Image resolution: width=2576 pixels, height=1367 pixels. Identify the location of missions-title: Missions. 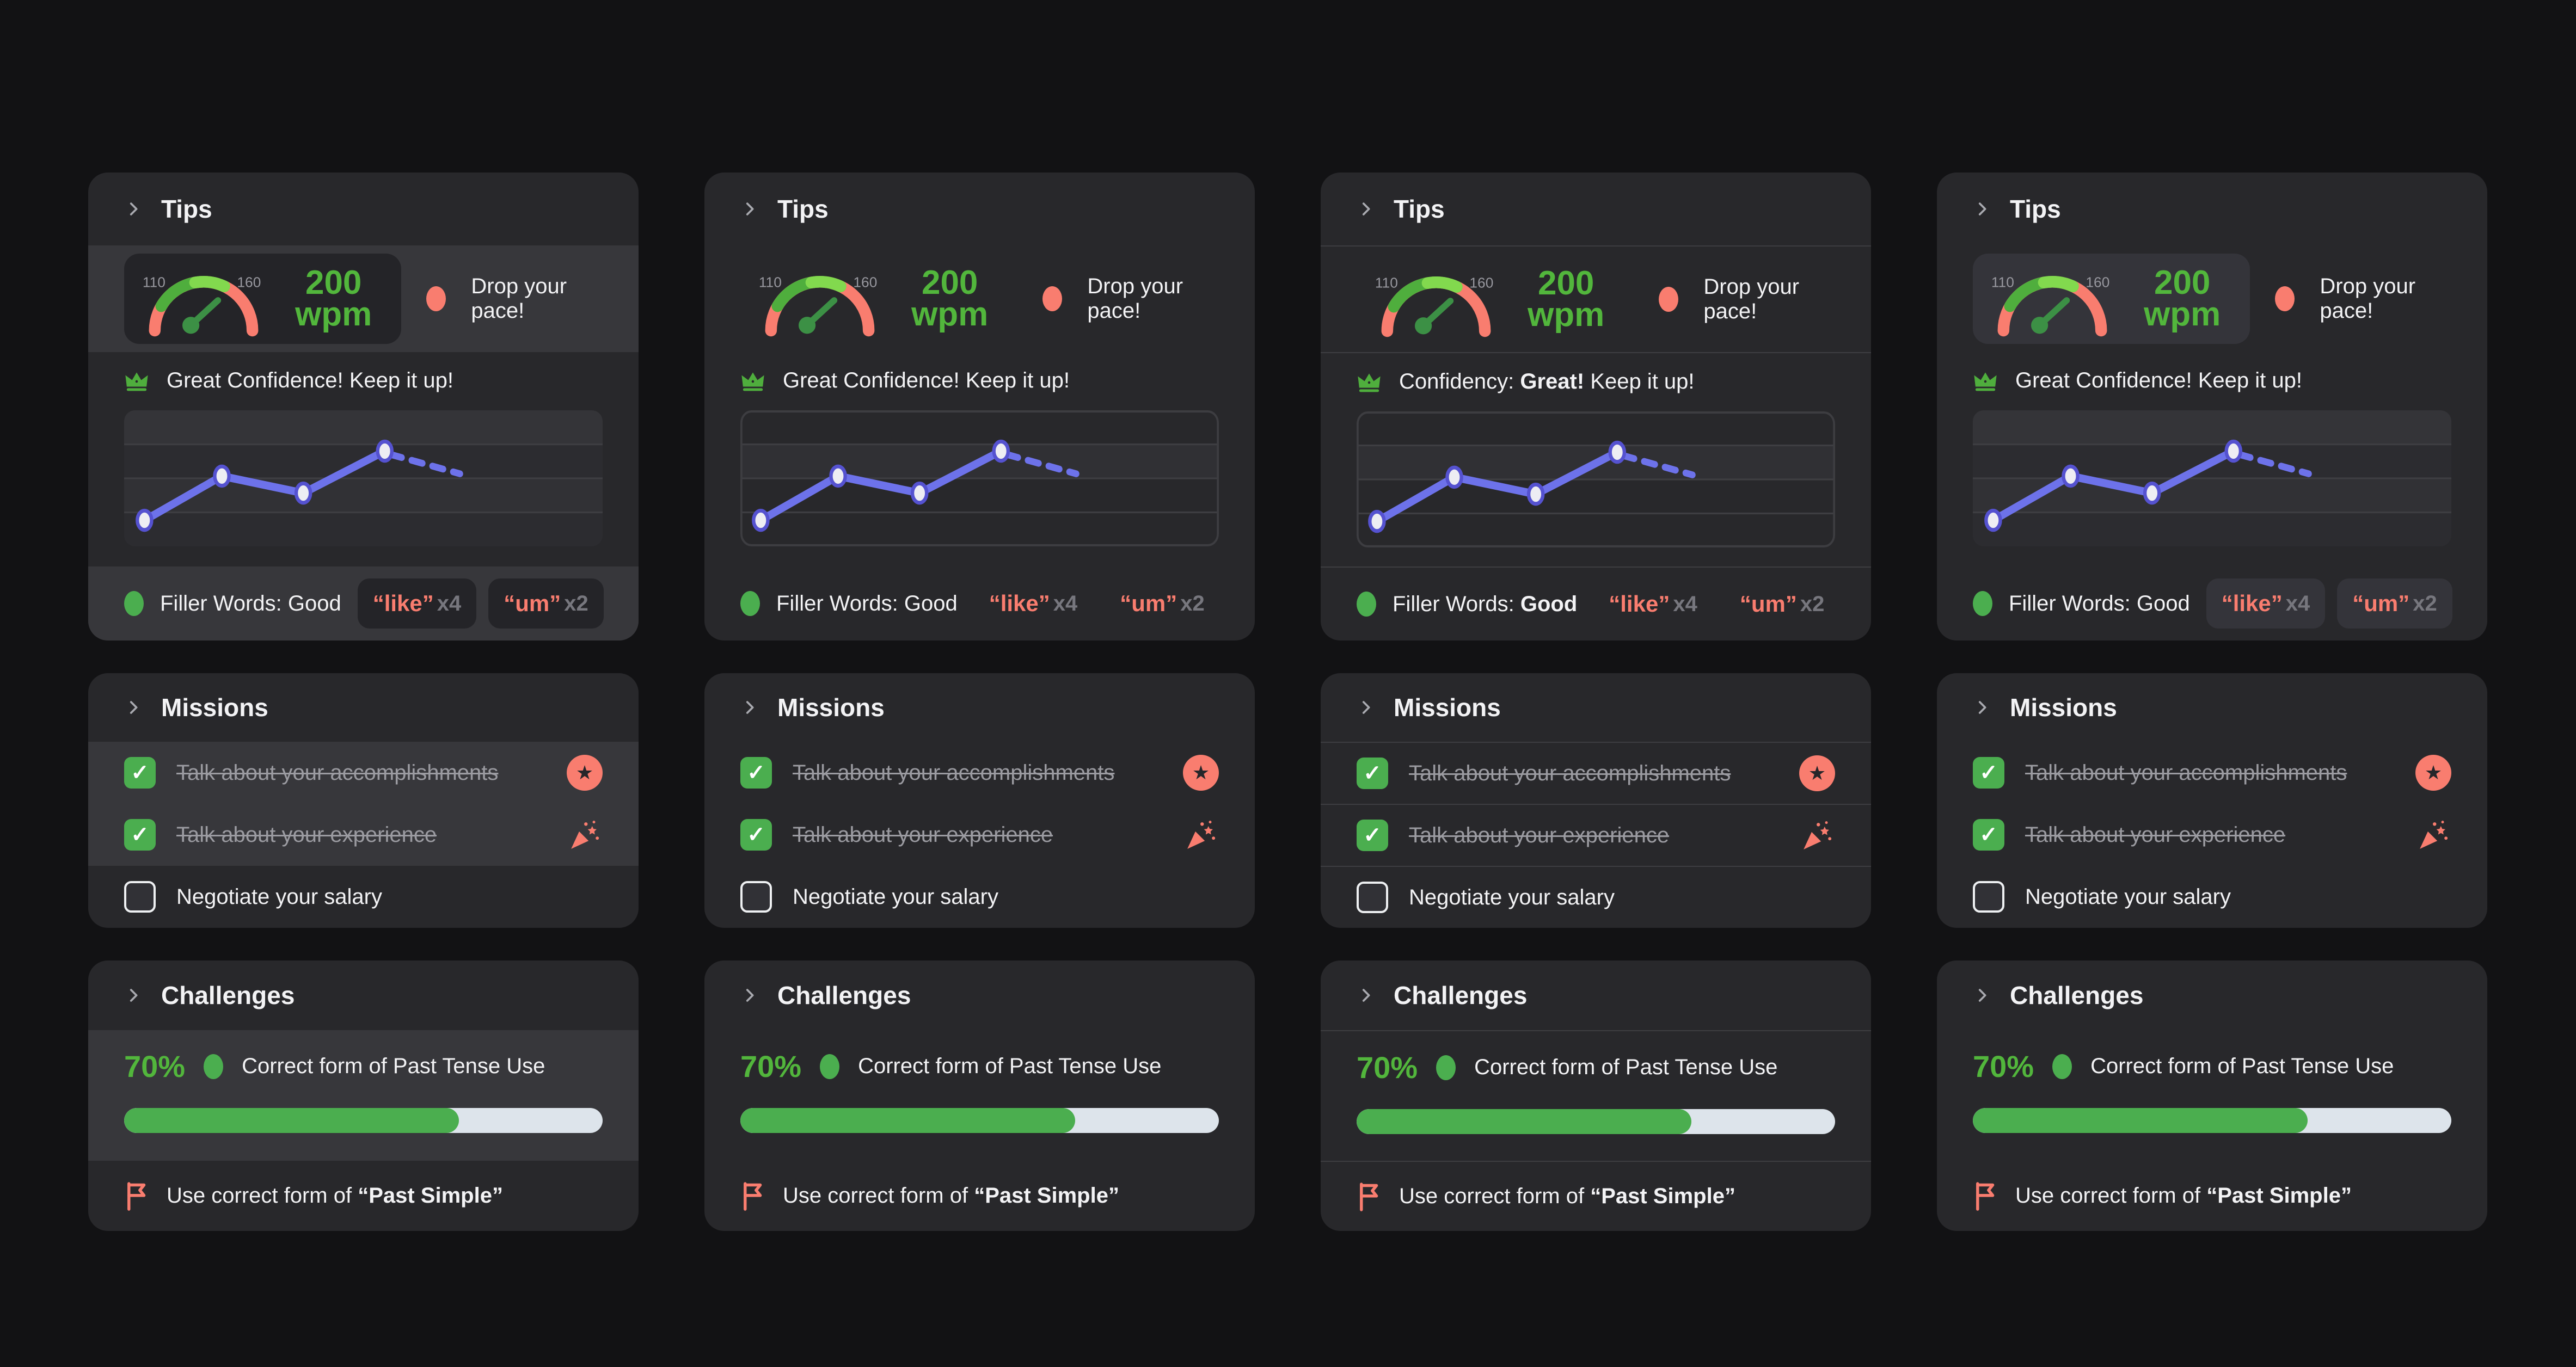
(214, 708).